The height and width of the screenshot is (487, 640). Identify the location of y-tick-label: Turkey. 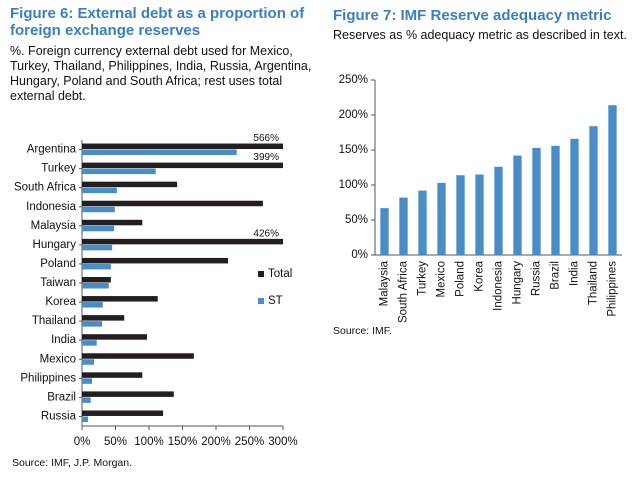
(58, 169).